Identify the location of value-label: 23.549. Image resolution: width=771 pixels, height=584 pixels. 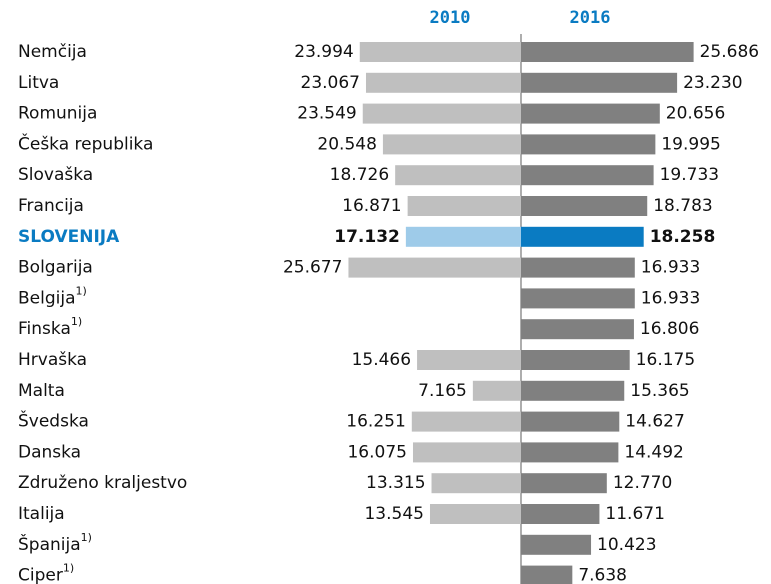
(326, 114).